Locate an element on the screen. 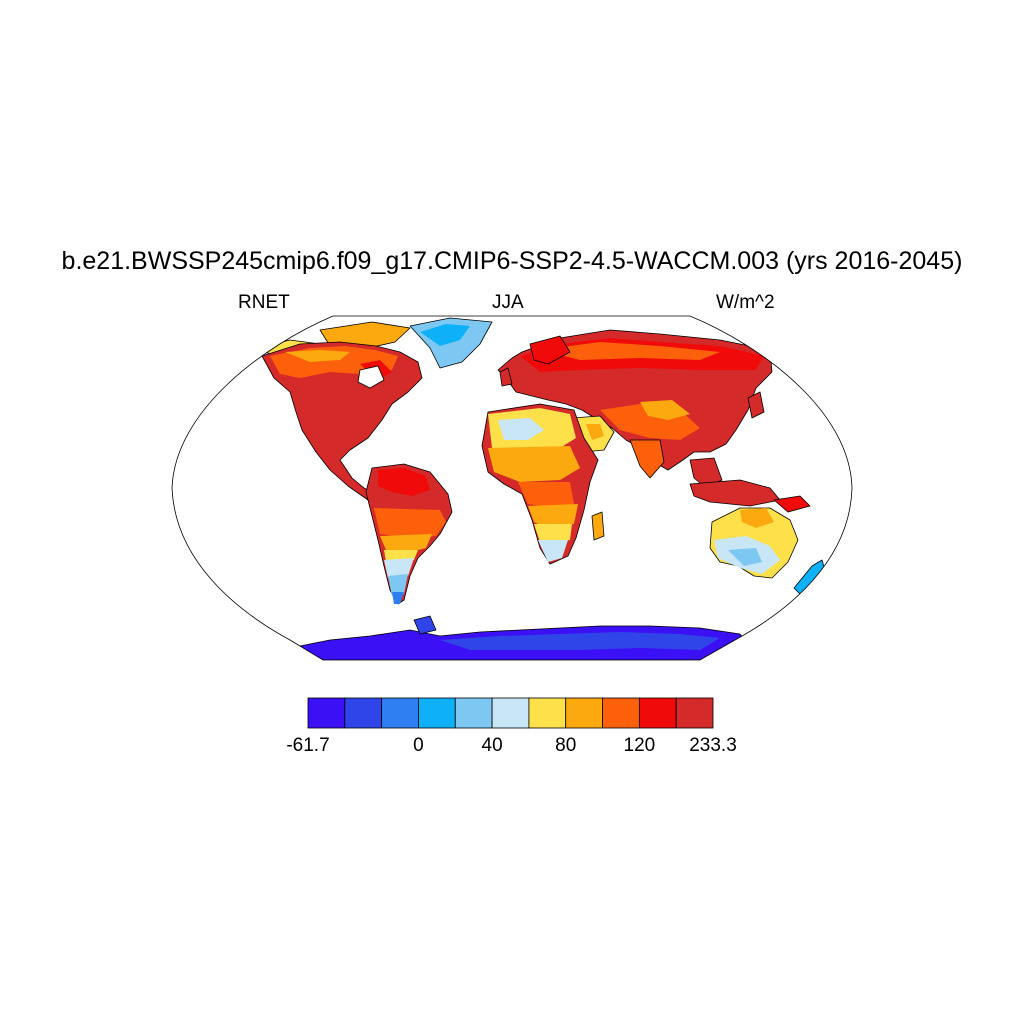 The image size is (1024, 1024). hudson-bay is located at coordinates (371, 377).